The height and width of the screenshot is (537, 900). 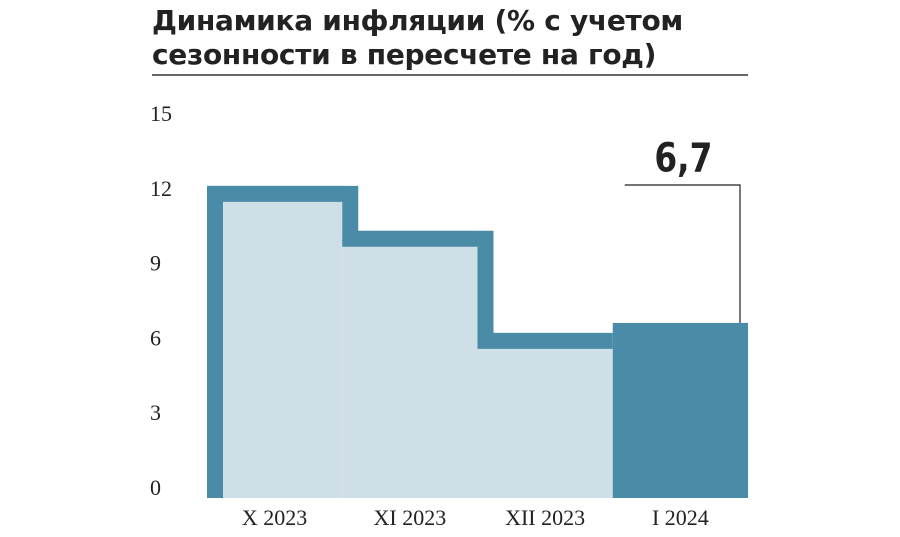 What do you see at coordinates (155, 263) in the screenshot?
I see `y-tick-label: 9` at bounding box center [155, 263].